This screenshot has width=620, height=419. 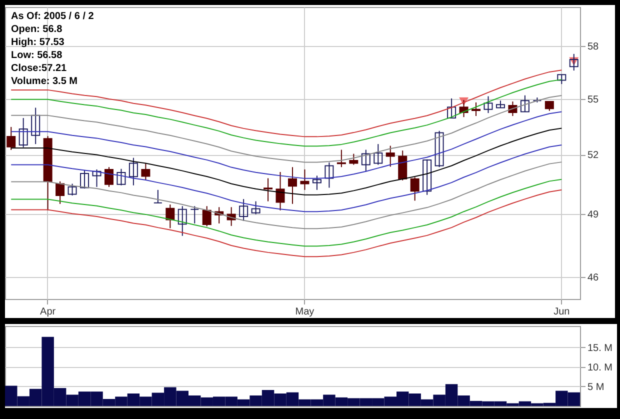 I want to click on annotation: Open: 56.8, so click(x=37, y=29).